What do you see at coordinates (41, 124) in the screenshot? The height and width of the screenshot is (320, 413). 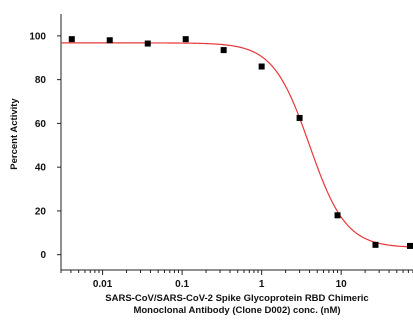 I see `y-tick-label: 60` at bounding box center [41, 124].